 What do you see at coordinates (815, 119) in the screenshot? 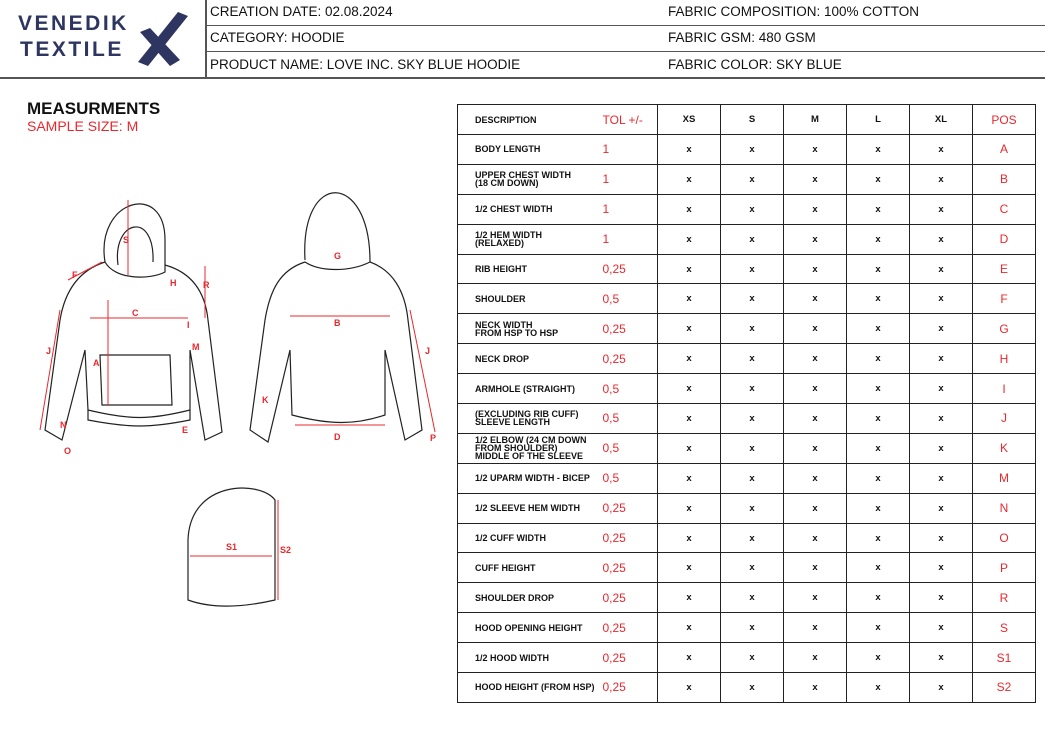
I see `column-header: M` at bounding box center [815, 119].